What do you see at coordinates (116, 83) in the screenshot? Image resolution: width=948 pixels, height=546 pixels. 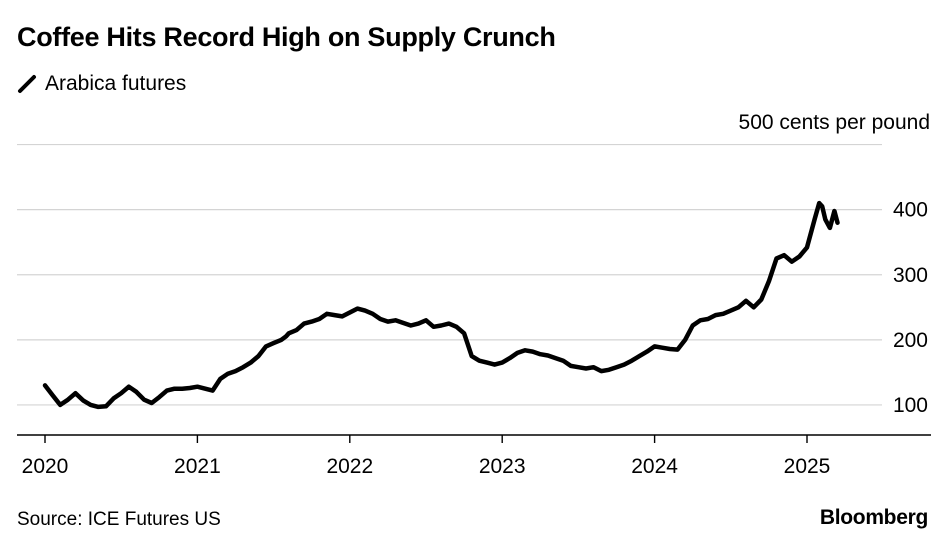 I see `legend-label: Arabica futures` at bounding box center [116, 83].